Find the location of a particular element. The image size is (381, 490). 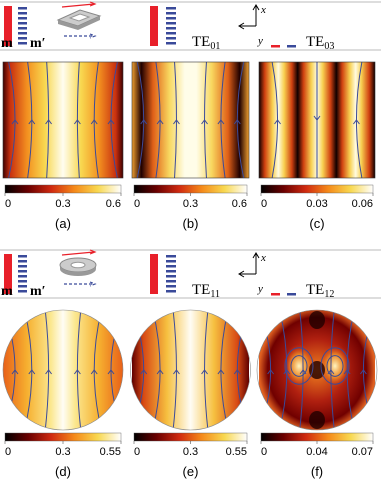

arrow-blue is located at coordinates (80, 36).